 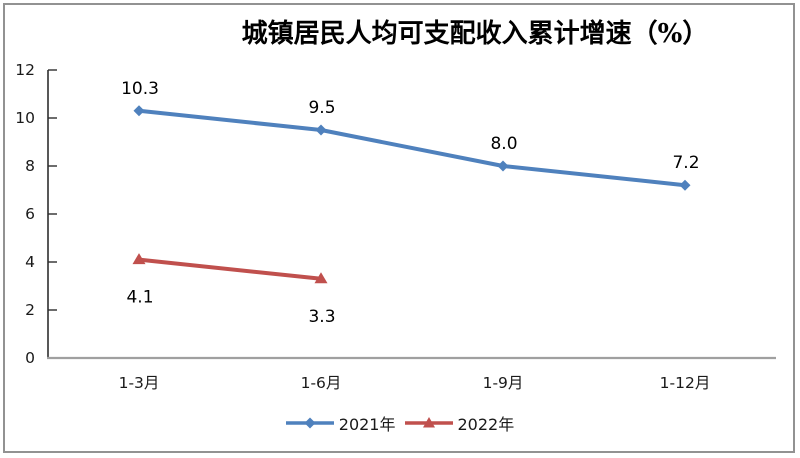 I want to click on x-category-label: 1-3月, so click(x=139, y=383).